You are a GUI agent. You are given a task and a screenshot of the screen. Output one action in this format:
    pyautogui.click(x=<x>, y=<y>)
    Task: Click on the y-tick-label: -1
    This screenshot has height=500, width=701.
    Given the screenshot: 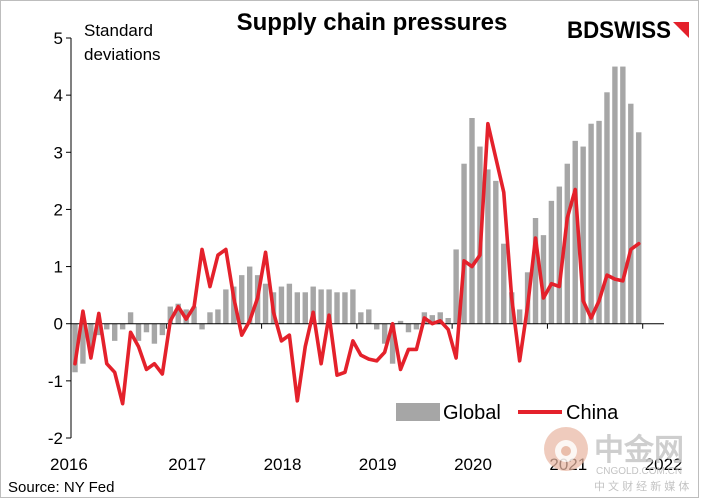 What is the action you would take?
    pyautogui.click(x=55, y=381)
    